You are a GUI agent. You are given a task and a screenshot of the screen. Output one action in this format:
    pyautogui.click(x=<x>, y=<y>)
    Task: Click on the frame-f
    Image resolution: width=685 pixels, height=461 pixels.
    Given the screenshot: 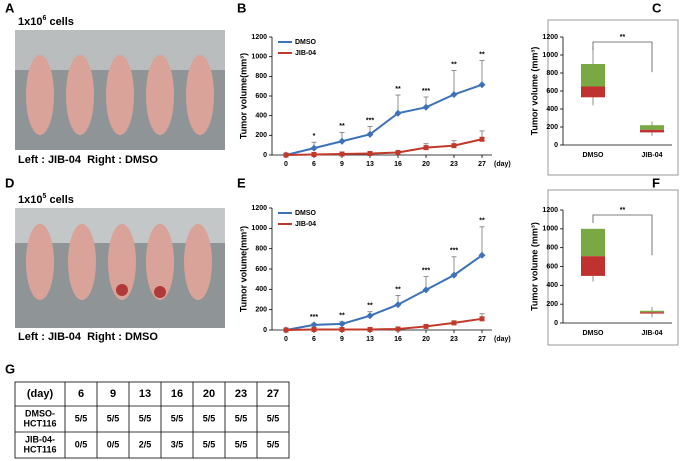 What is the action you would take?
    pyautogui.click(x=613, y=267)
    